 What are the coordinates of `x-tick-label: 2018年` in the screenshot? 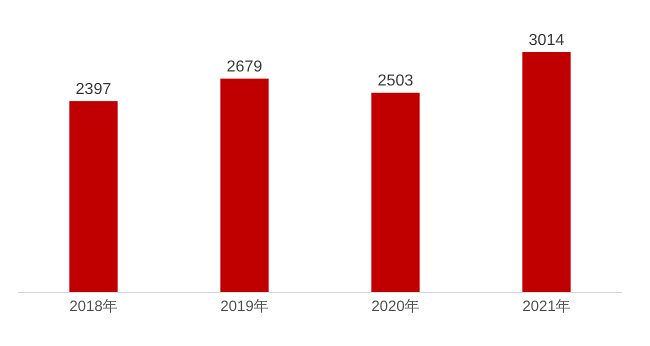 It's located at (93, 306).